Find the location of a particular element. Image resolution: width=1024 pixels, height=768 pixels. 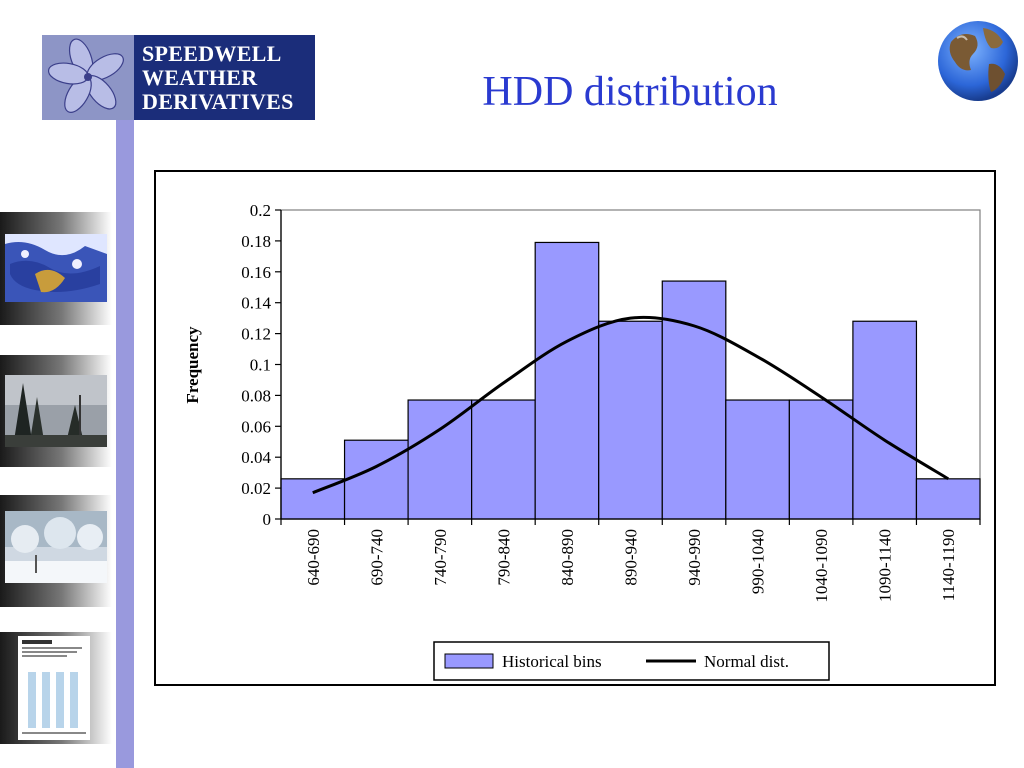

x-tick-label: 1040-1090 is located at coordinates (821, 566).